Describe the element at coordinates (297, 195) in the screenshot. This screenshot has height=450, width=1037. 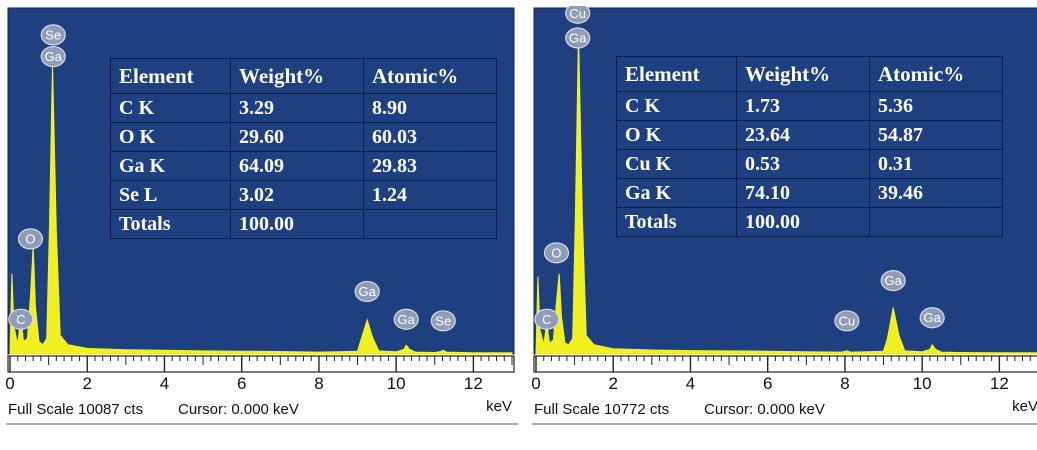
I see `cell-weight: 3.02` at that location.